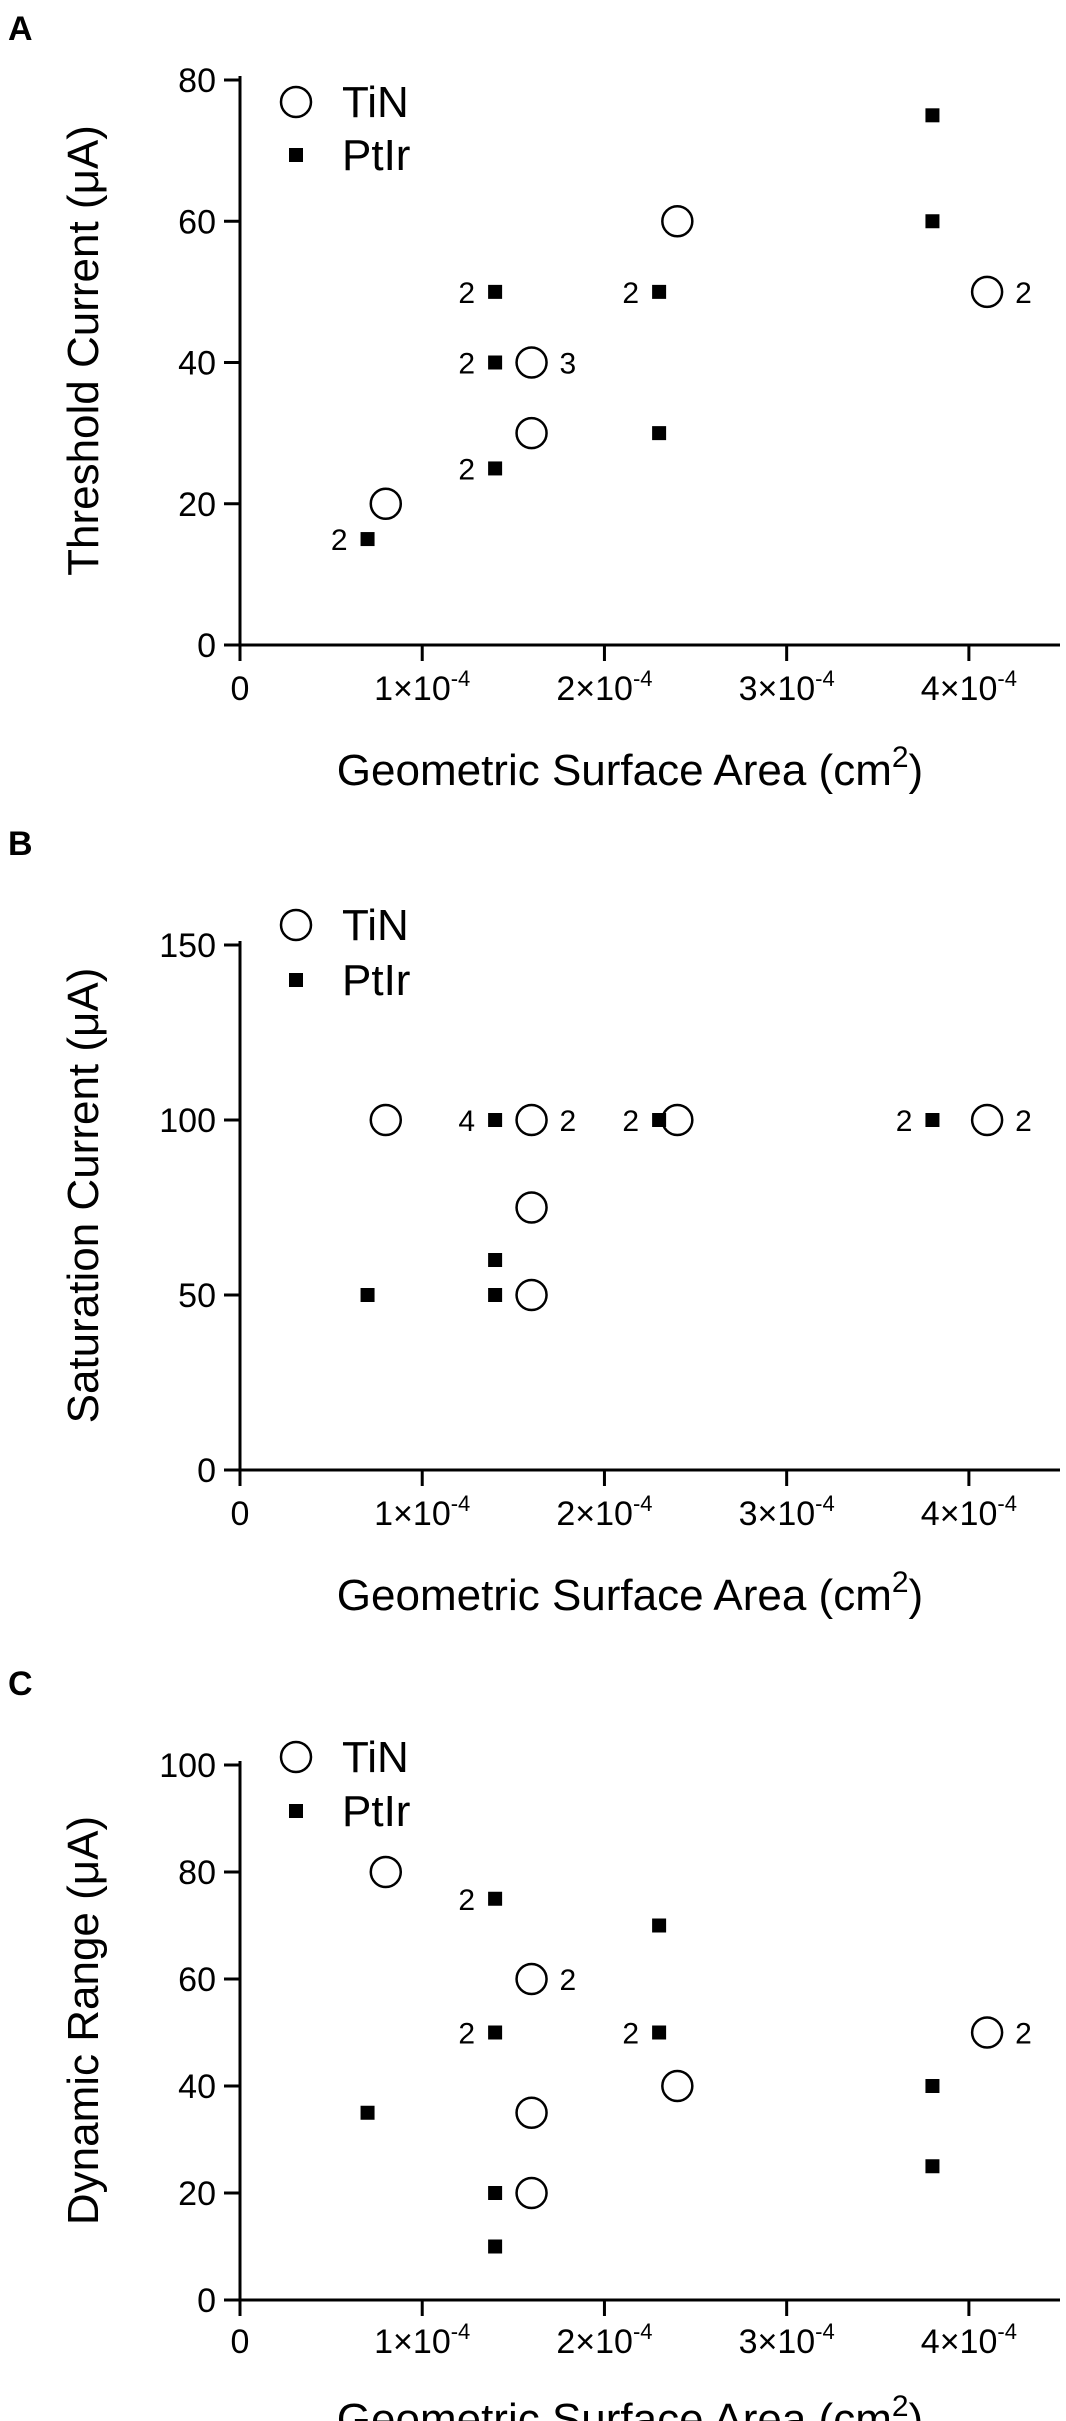 The height and width of the screenshot is (2421, 1066). I want to click on panel-letter: A, so click(20, 29).